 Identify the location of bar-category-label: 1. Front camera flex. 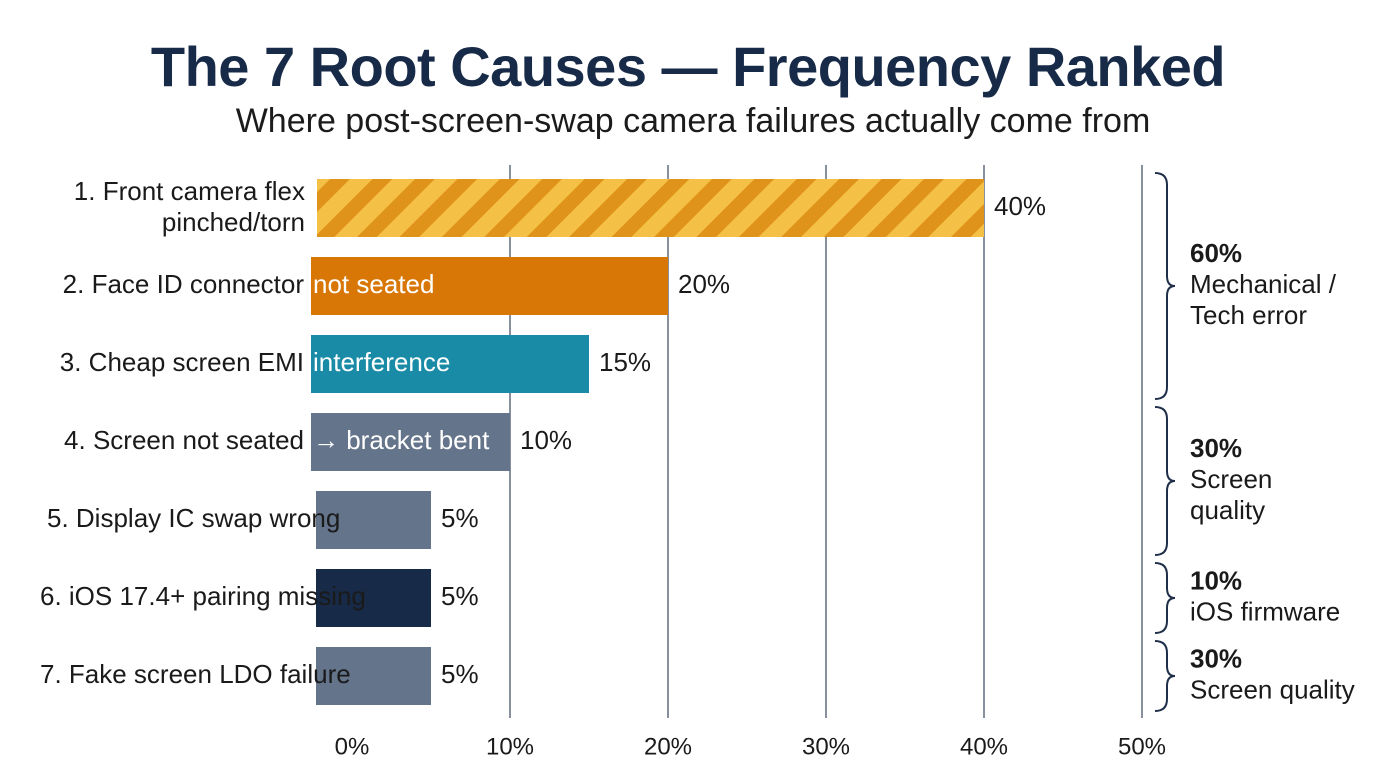
(189, 191).